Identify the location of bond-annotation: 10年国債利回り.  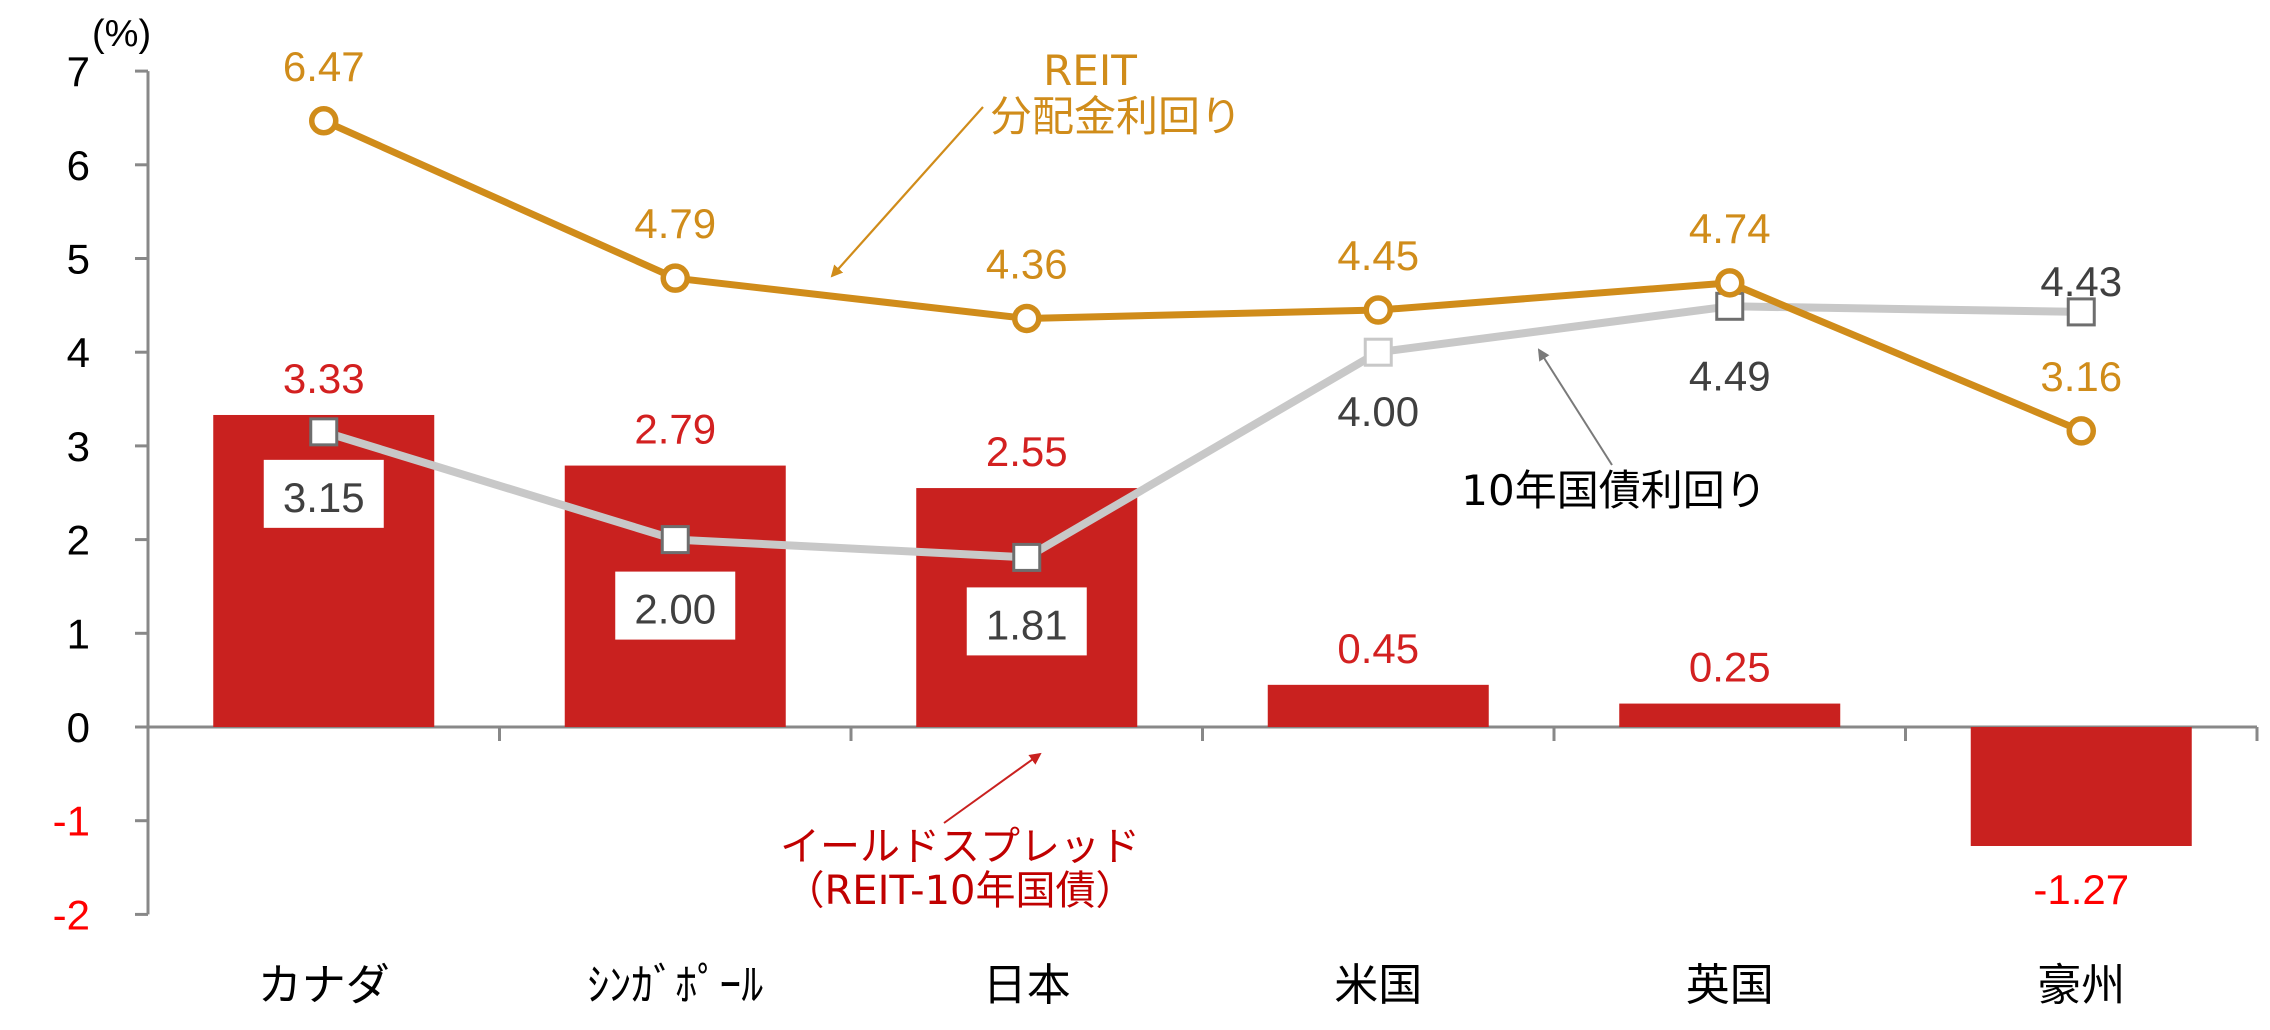
(1614, 490).